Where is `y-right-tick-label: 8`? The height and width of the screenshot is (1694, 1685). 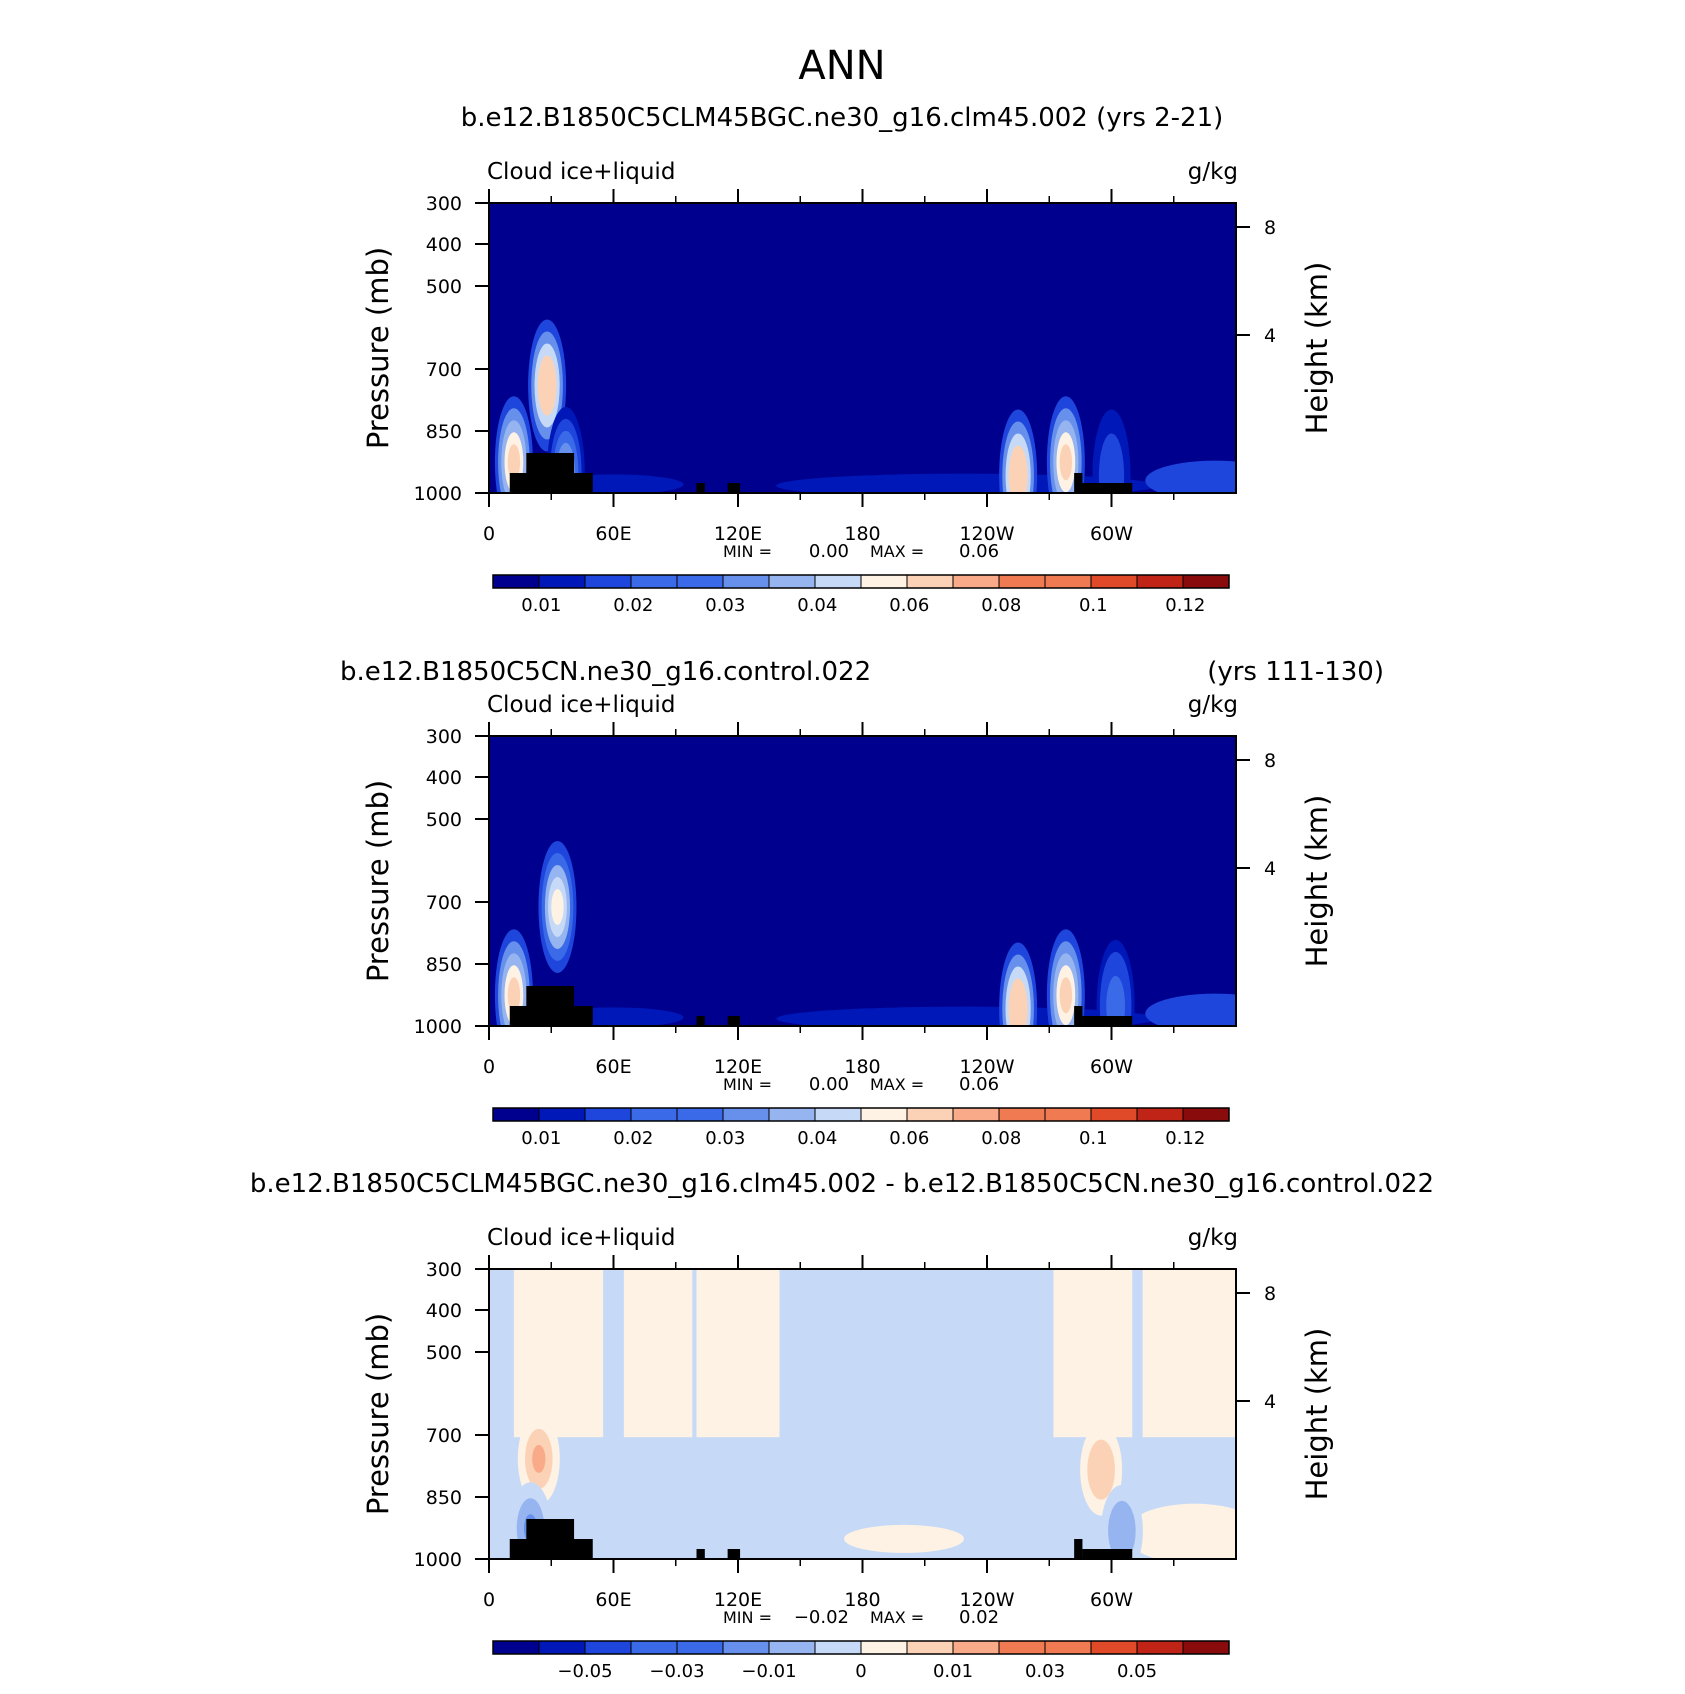
y-right-tick-label: 8 is located at coordinates (1270, 761).